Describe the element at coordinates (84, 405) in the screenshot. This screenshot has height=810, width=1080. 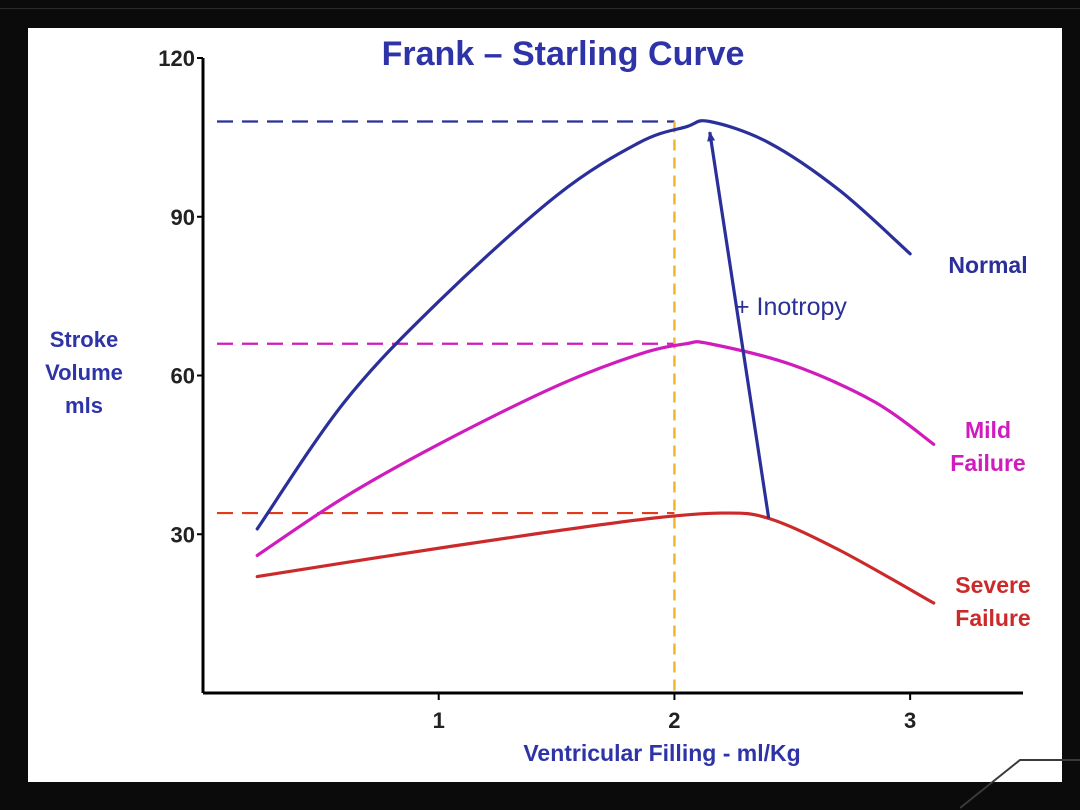
I see `y-axis-label-line-2: mls` at that location.